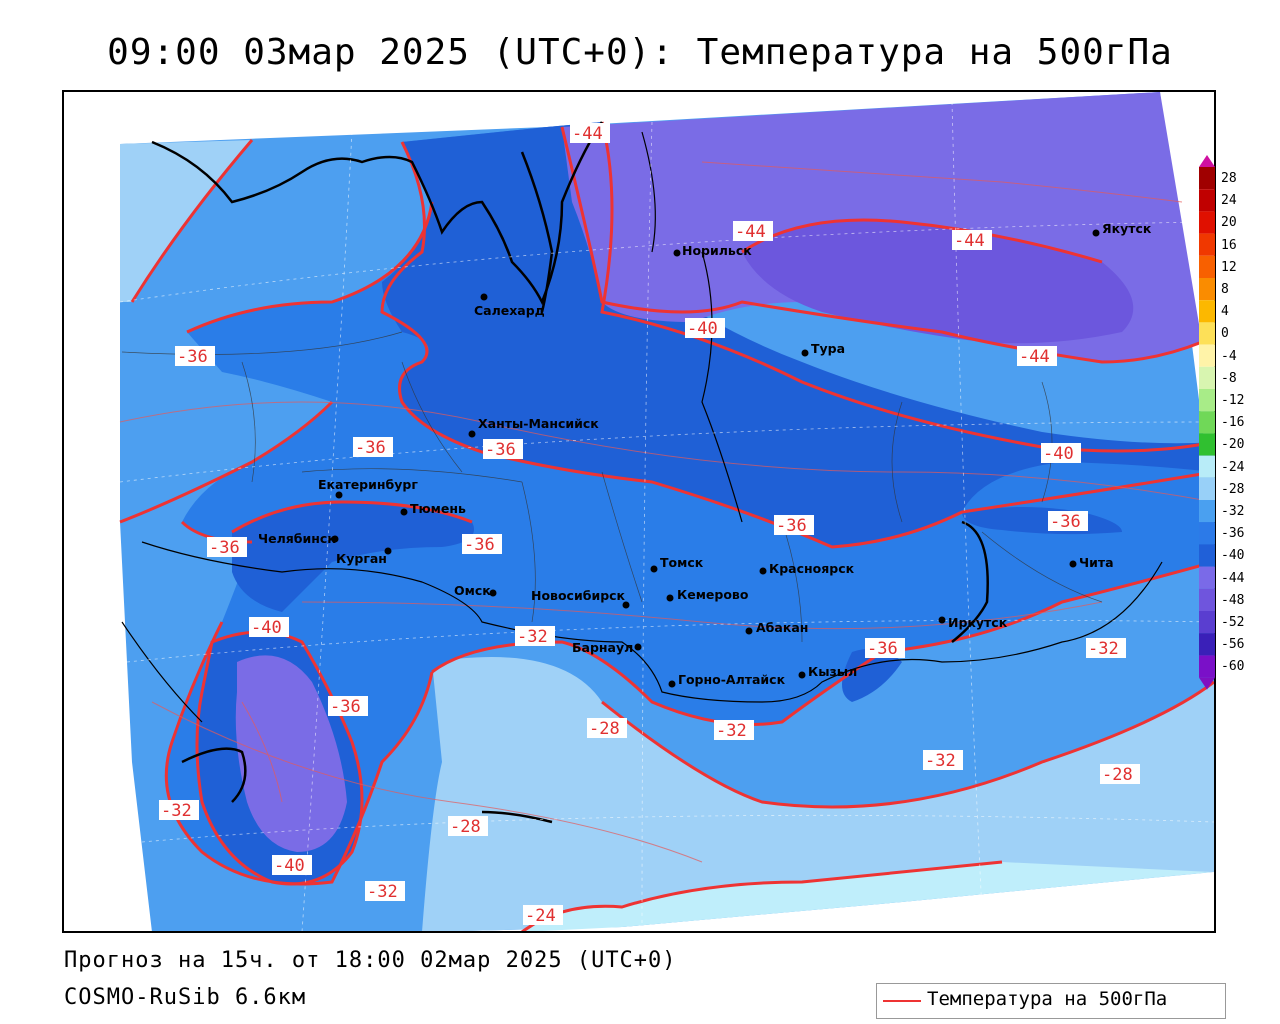  I want to click on svg-text: Омск, so click(472, 590).